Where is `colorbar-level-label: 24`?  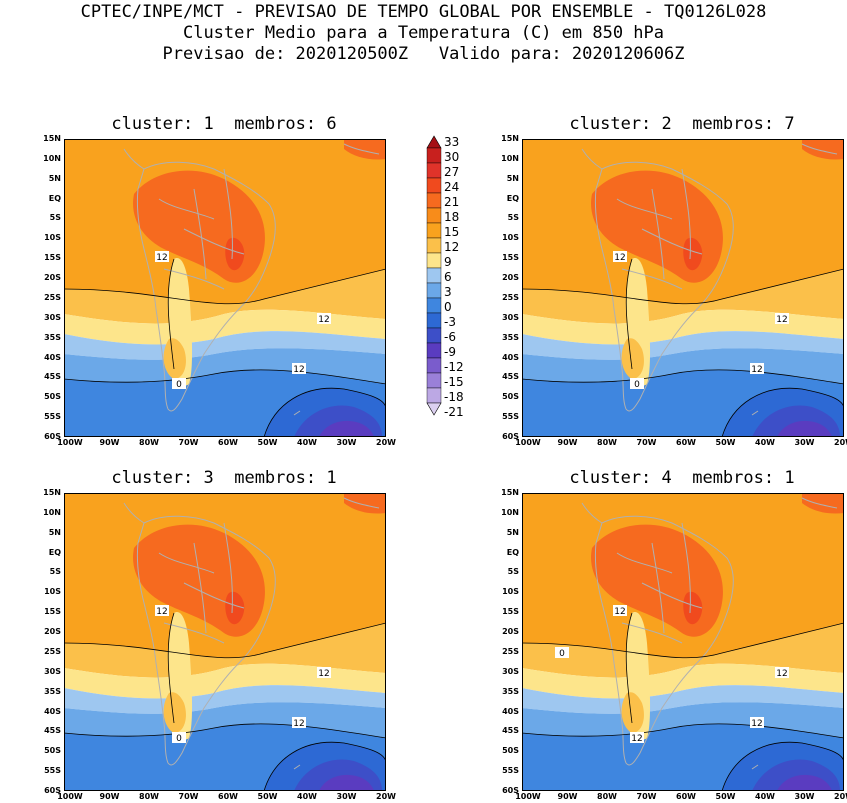
colorbar-level-label: 24 is located at coordinates (452, 187).